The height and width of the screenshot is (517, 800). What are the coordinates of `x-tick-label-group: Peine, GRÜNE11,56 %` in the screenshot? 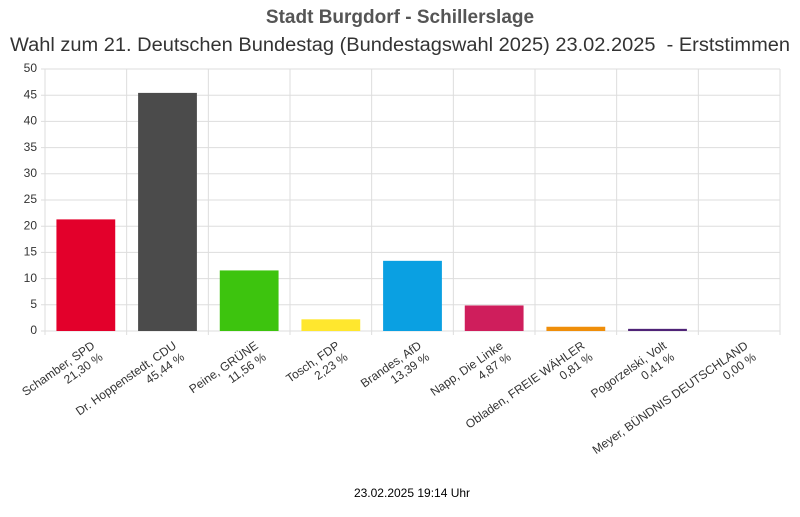 It's located at (228, 372).